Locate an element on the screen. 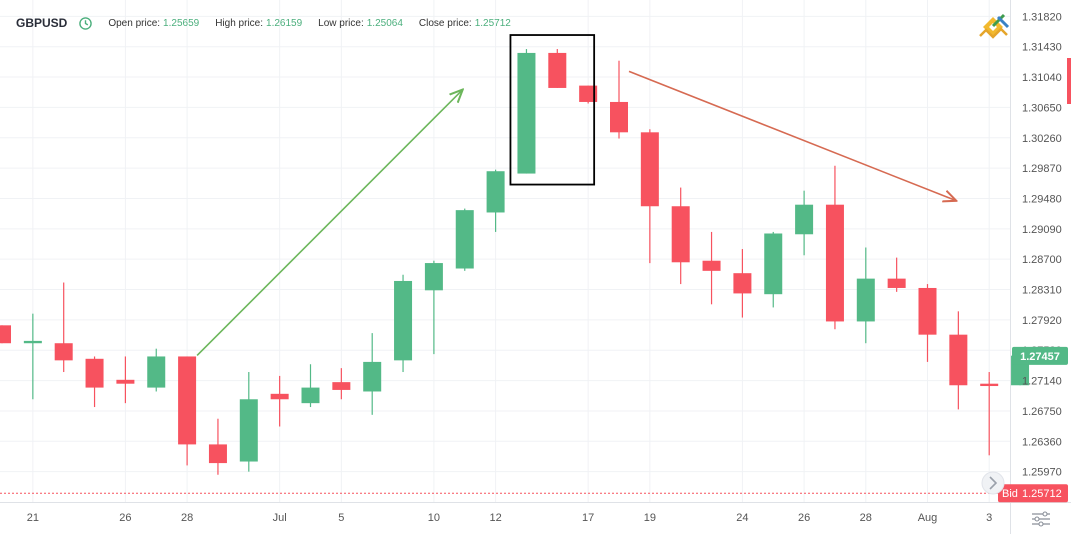 This screenshot has height=534, width=1071. axis-settings-button is located at coordinates (1041, 519).